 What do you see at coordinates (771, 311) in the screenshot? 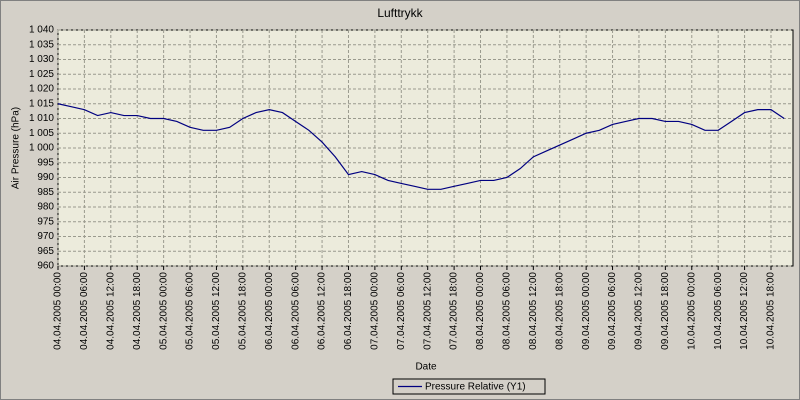
I see `x-tick-label: 10.04.2005 18:00` at bounding box center [771, 311].